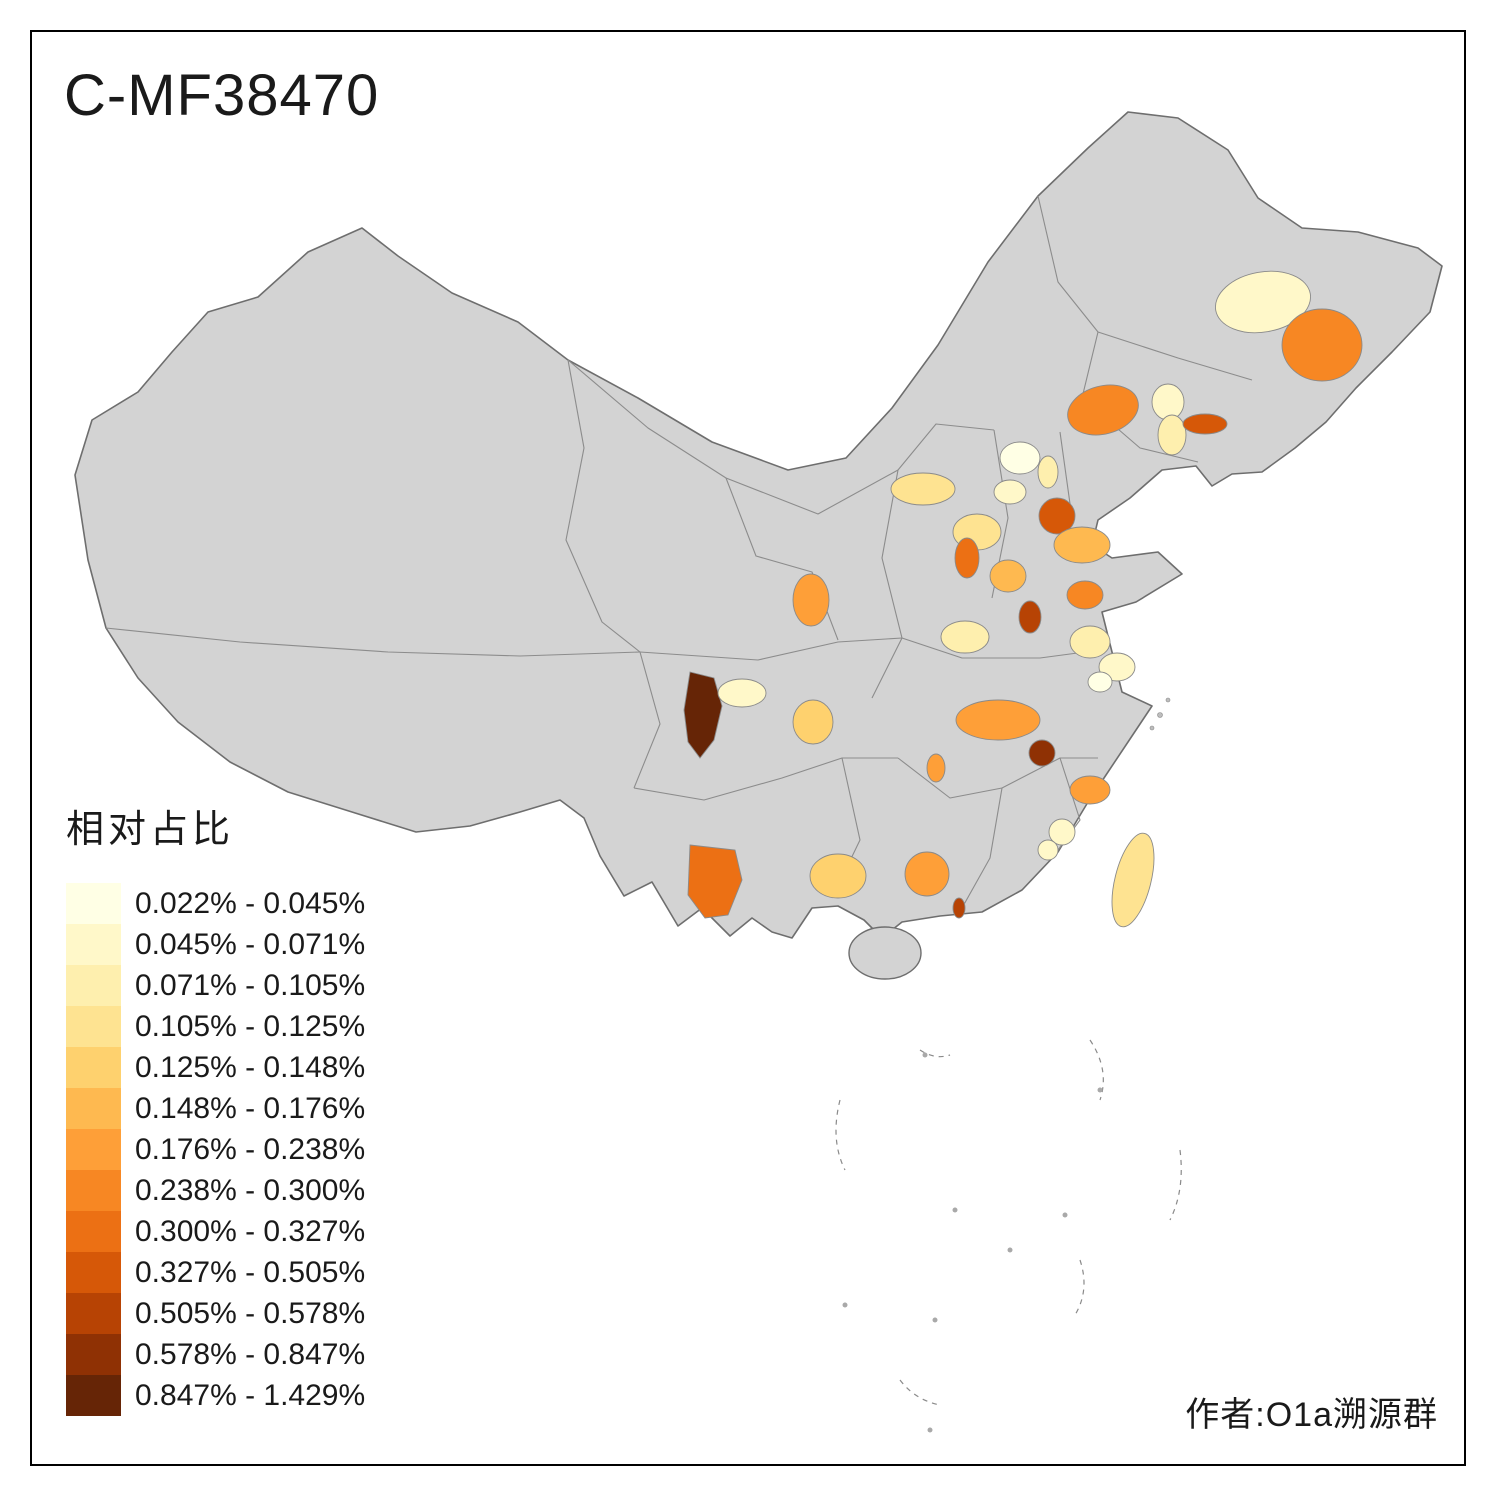 Image resolution: width=1500 pixels, height=1500 pixels. I want to click on page-title: C-MF38470, so click(222, 95).